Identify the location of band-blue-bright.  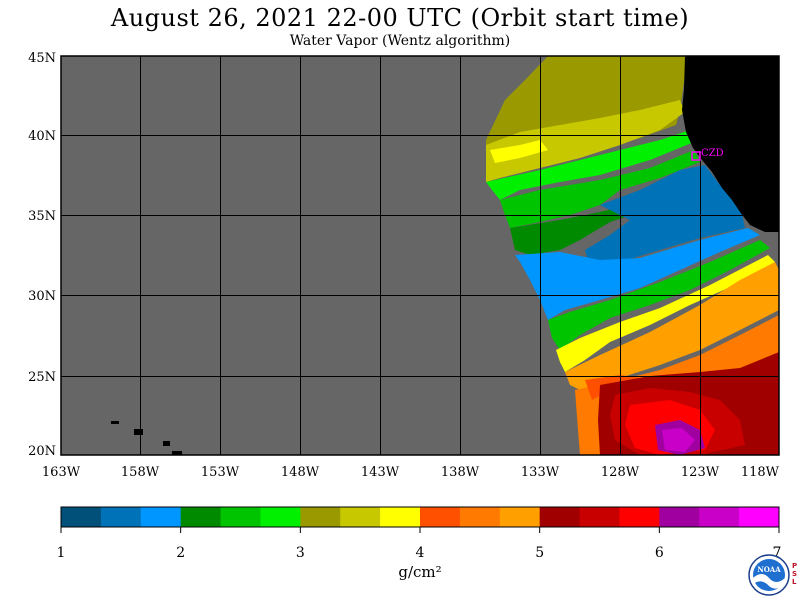
(637, 274).